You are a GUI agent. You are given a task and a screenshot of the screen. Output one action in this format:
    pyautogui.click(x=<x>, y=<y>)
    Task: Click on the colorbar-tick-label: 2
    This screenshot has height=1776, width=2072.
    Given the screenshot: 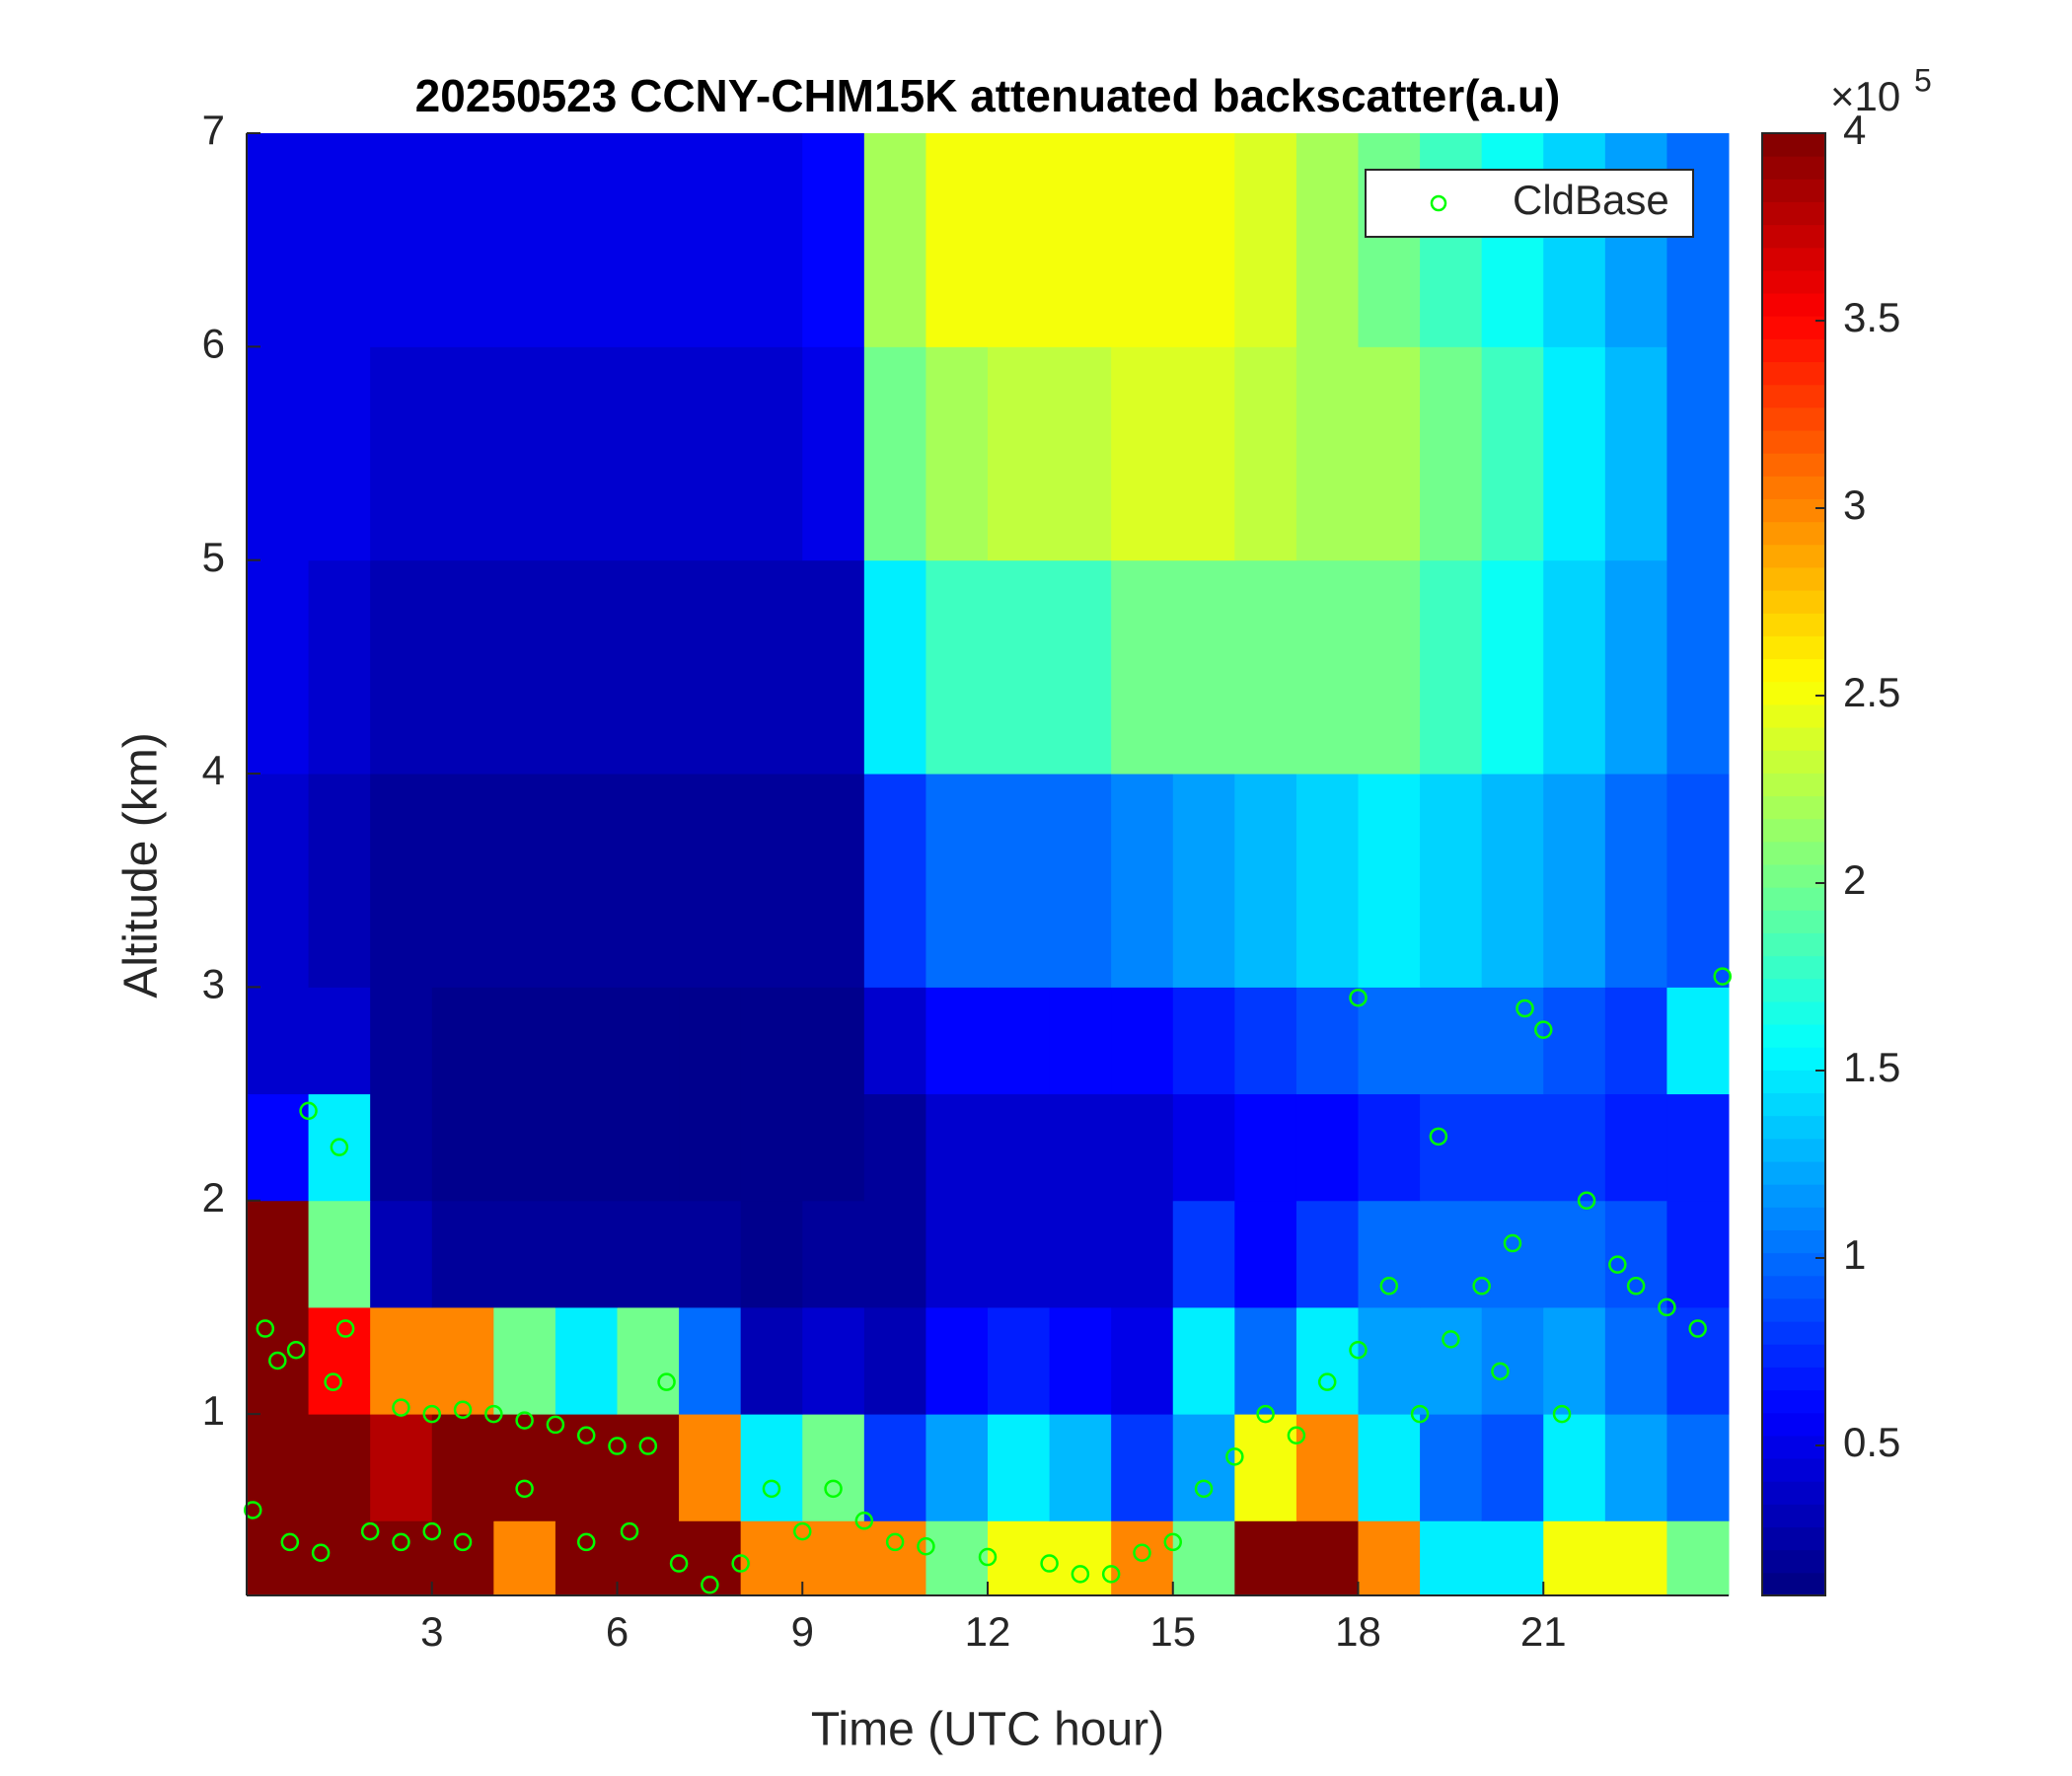 What is the action you would take?
    pyautogui.click(x=1855, y=880)
    